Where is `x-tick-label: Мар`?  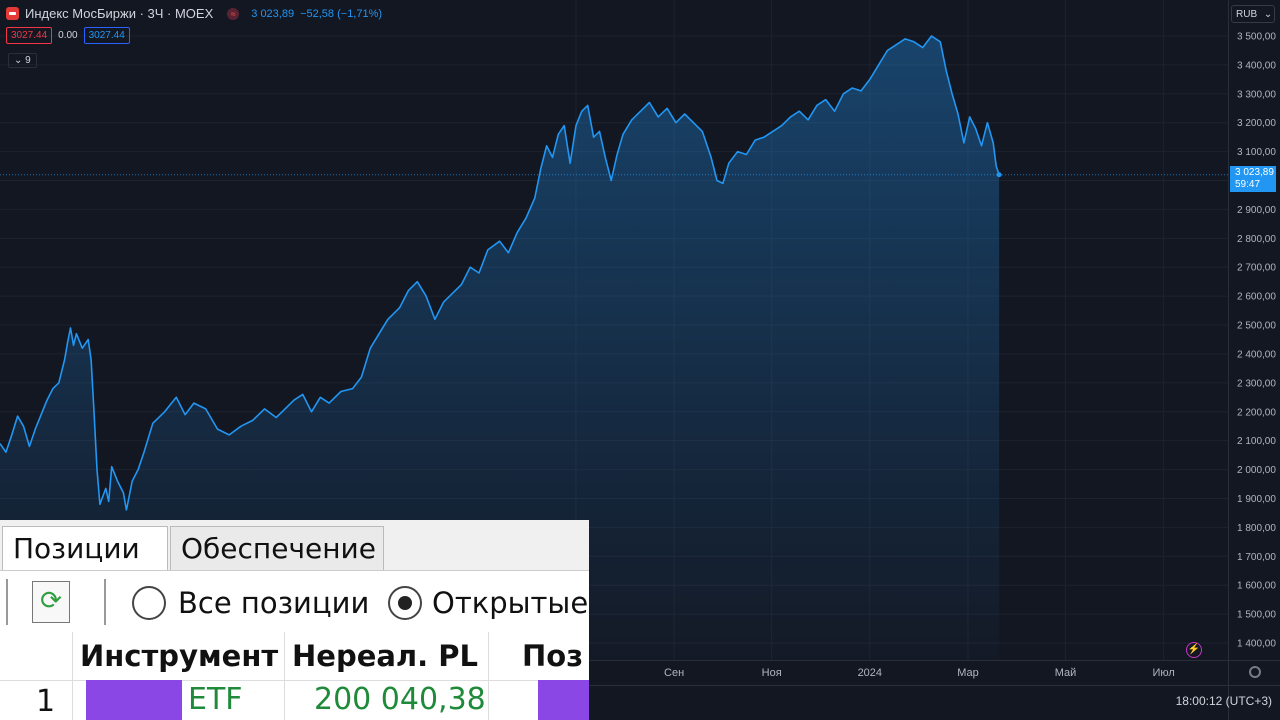
x-tick-label: Мар is located at coordinates (968, 673).